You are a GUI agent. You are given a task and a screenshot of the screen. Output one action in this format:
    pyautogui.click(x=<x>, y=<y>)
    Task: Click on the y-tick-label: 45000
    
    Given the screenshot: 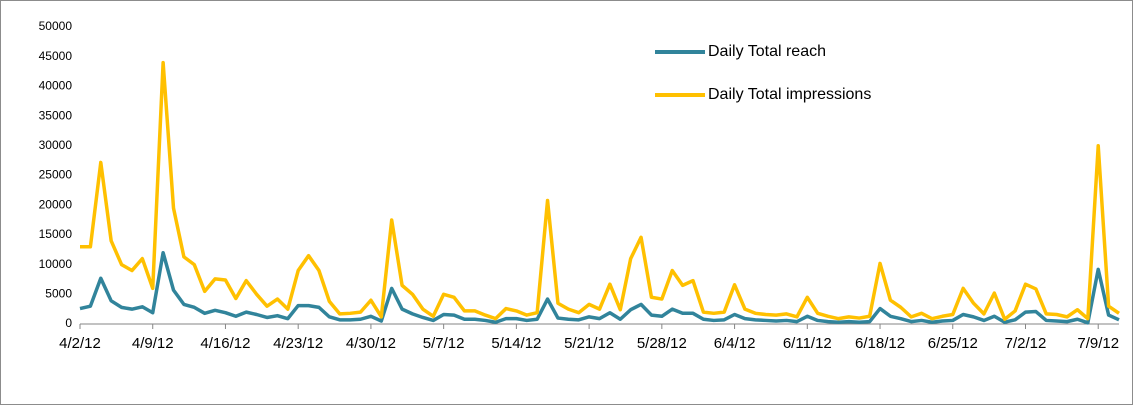 What is the action you would take?
    pyautogui.click(x=56, y=56)
    